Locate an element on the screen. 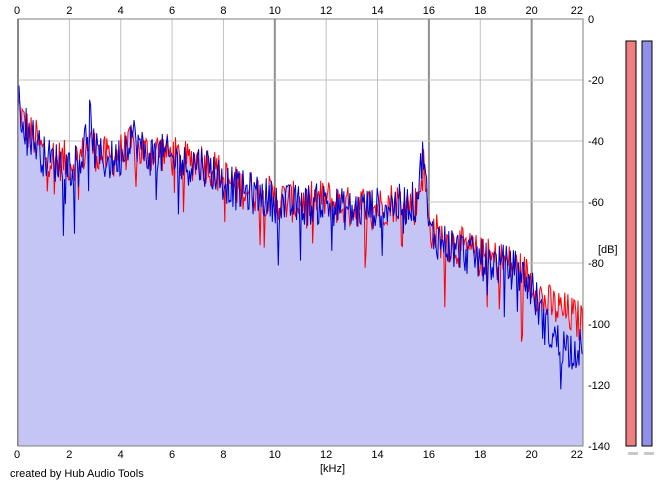 The width and height of the screenshot is (665, 487). level-meter-right is located at coordinates (647, 243).